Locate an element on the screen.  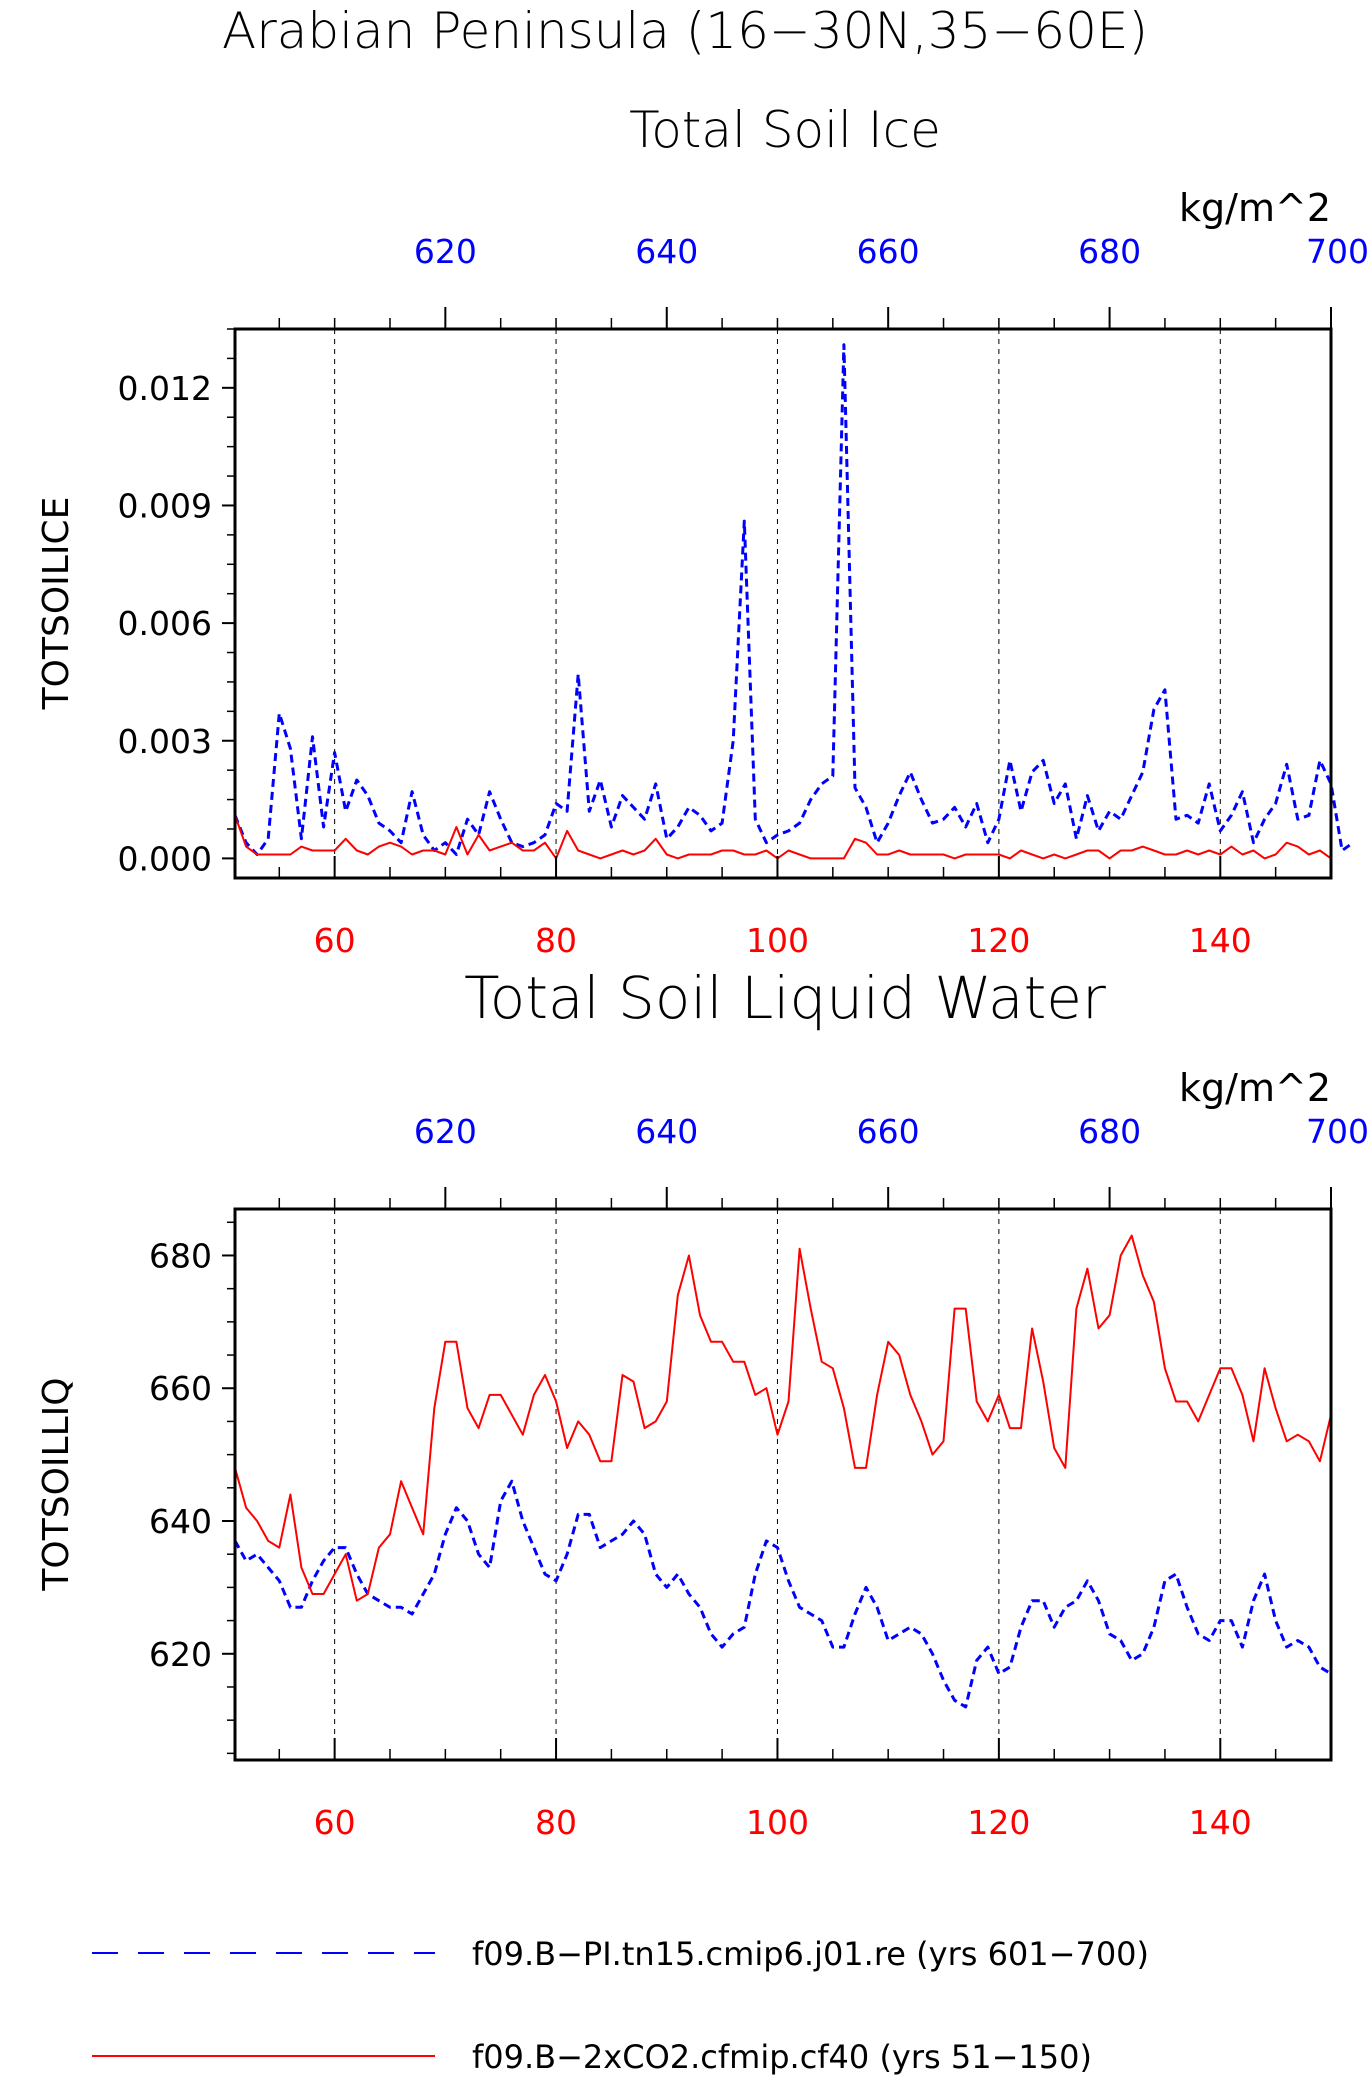
figure-title: Arabian Peninsula (16−30N,35−60E) is located at coordinates (685, 31).